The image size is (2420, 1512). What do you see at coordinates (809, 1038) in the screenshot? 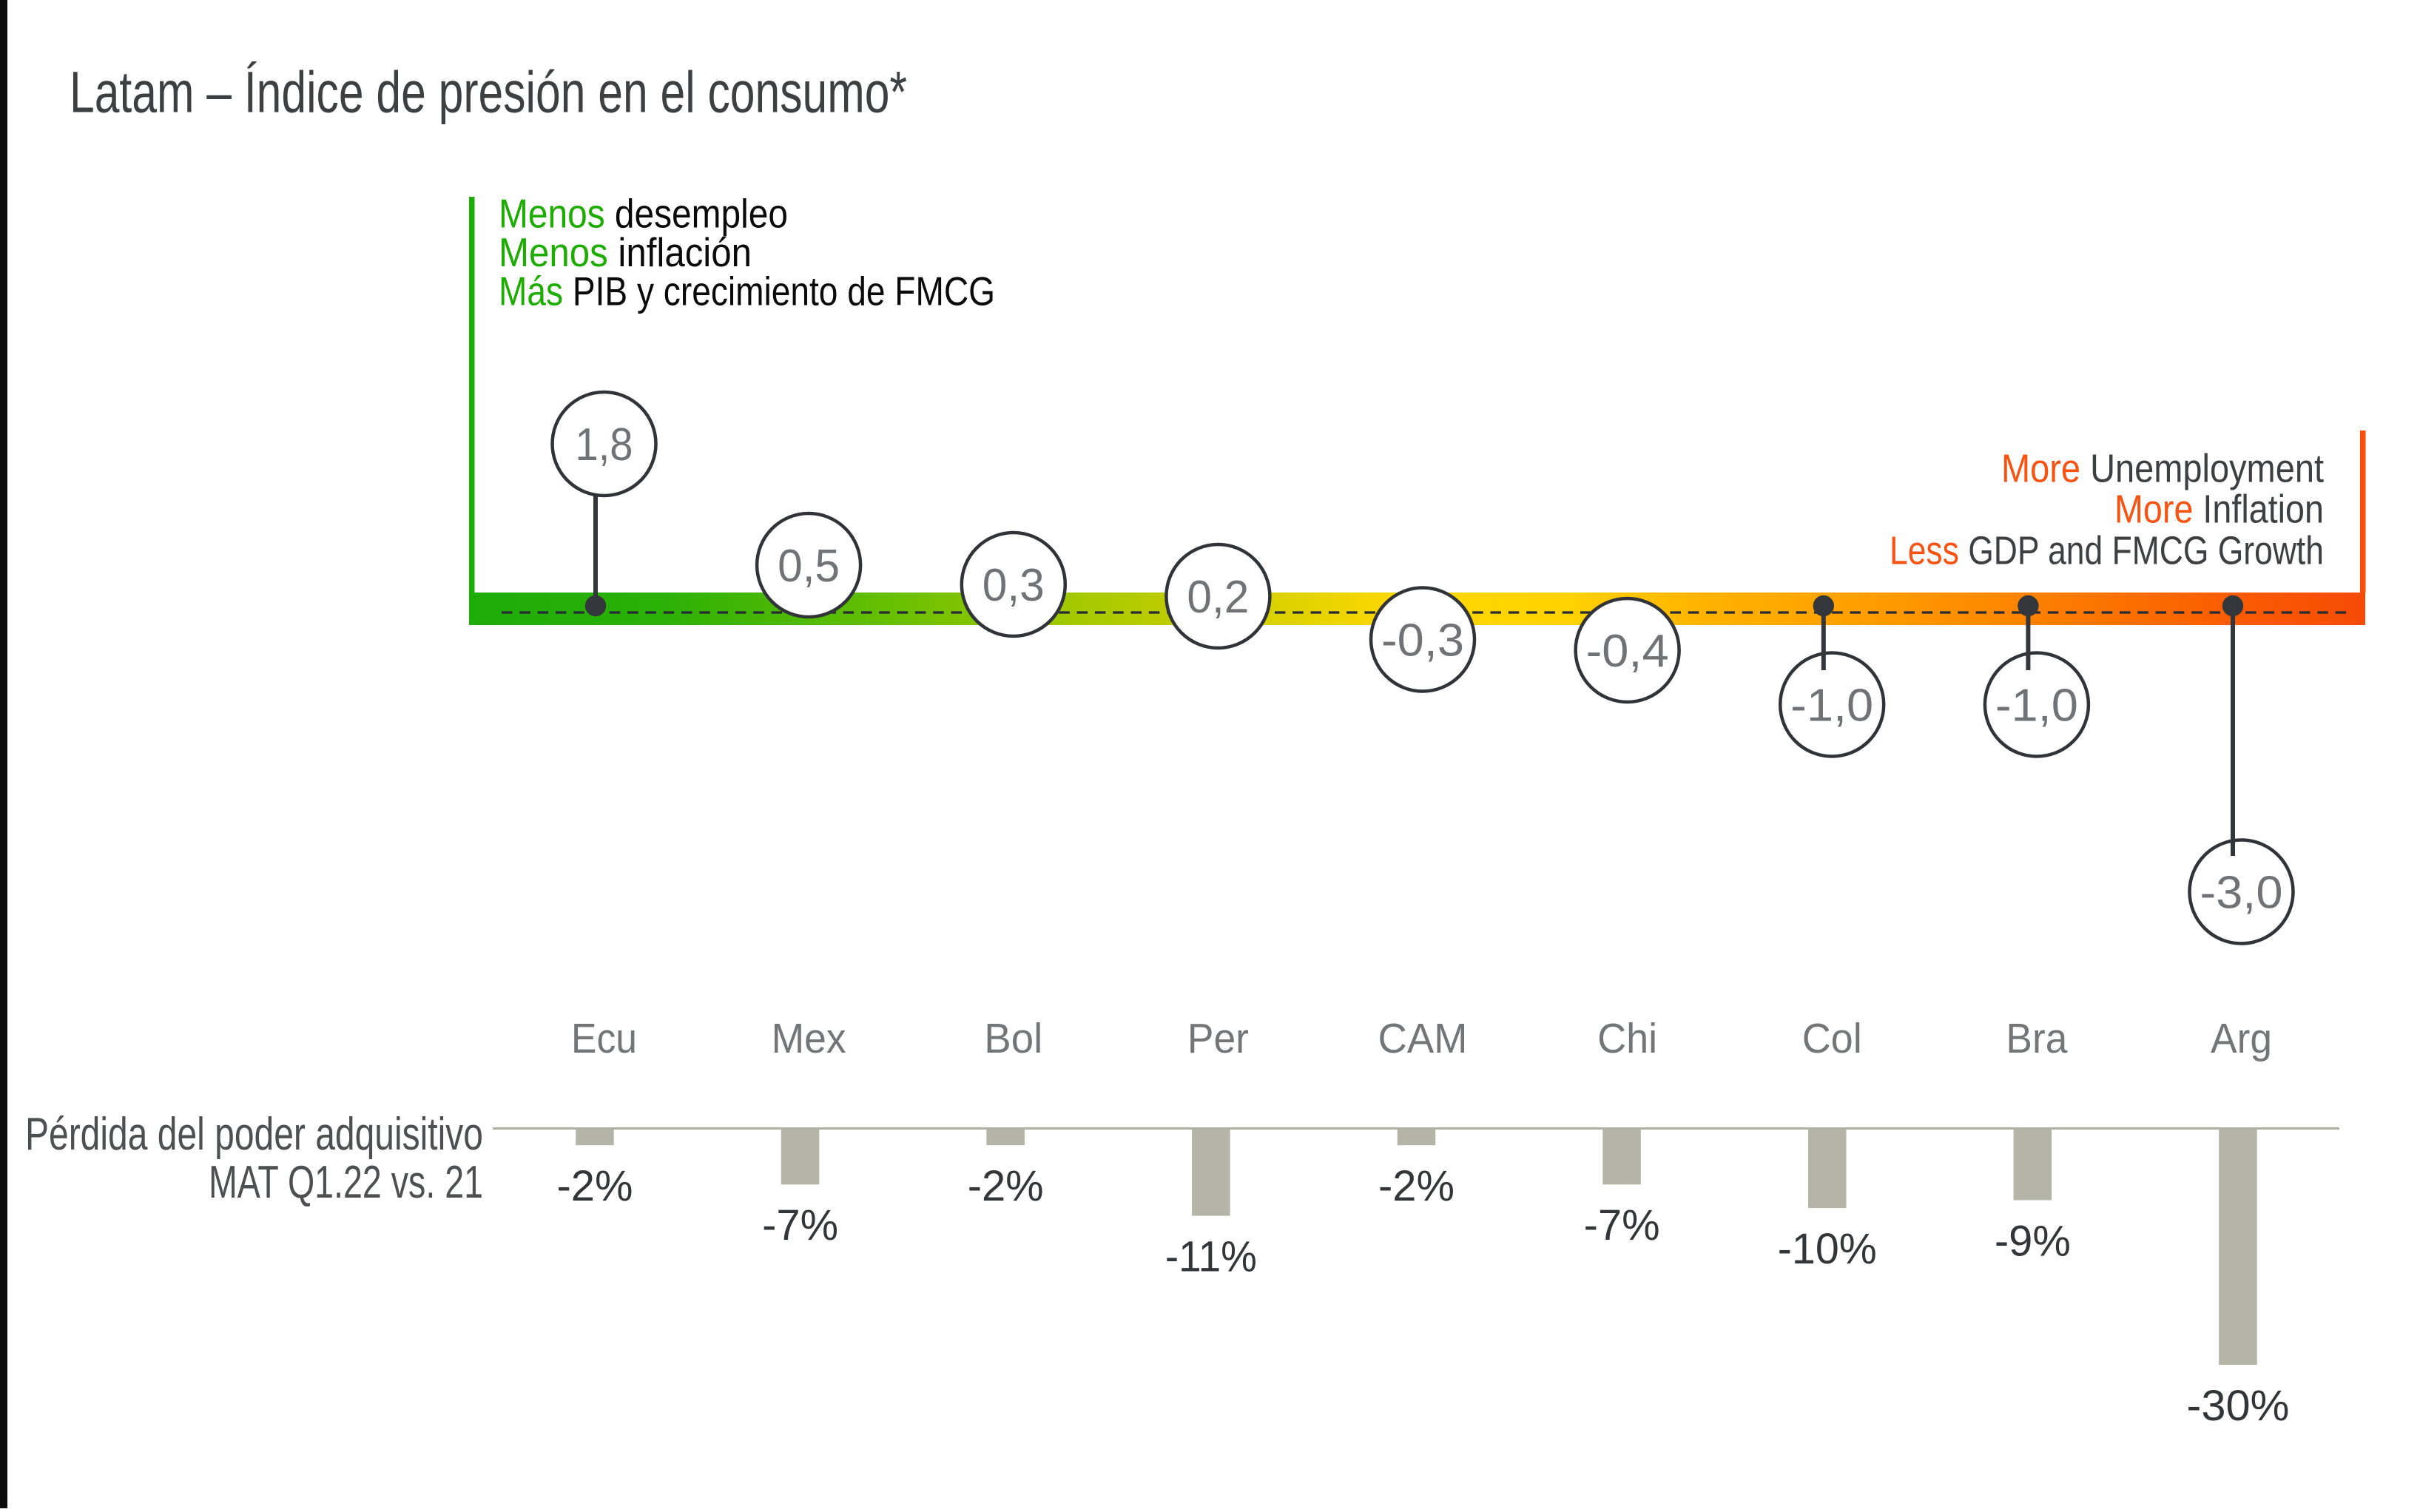
I see `svg-text: Mex` at bounding box center [809, 1038].